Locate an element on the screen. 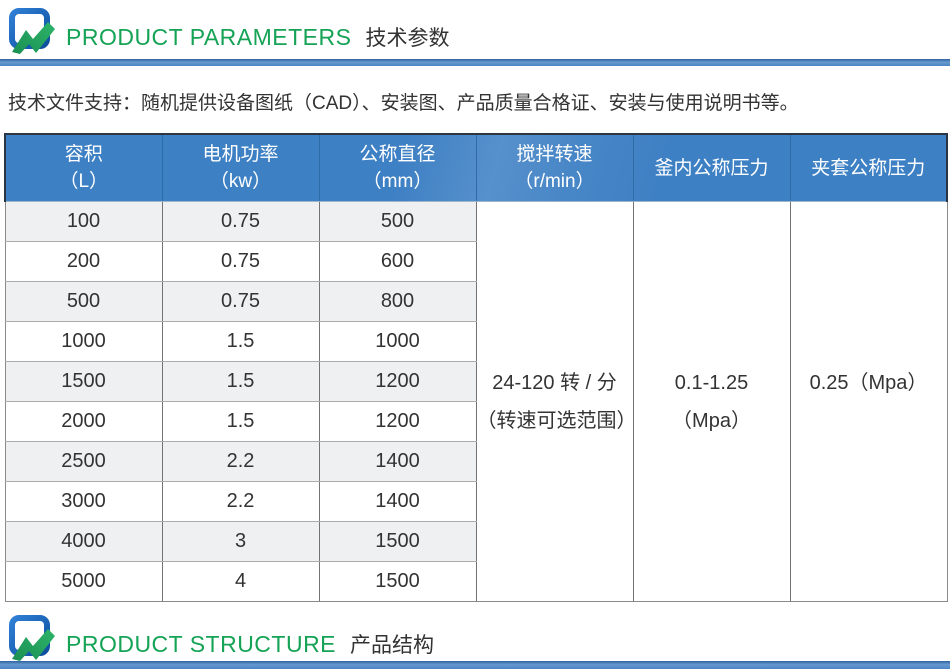  merged-cell-line is located at coordinates (869, 421).